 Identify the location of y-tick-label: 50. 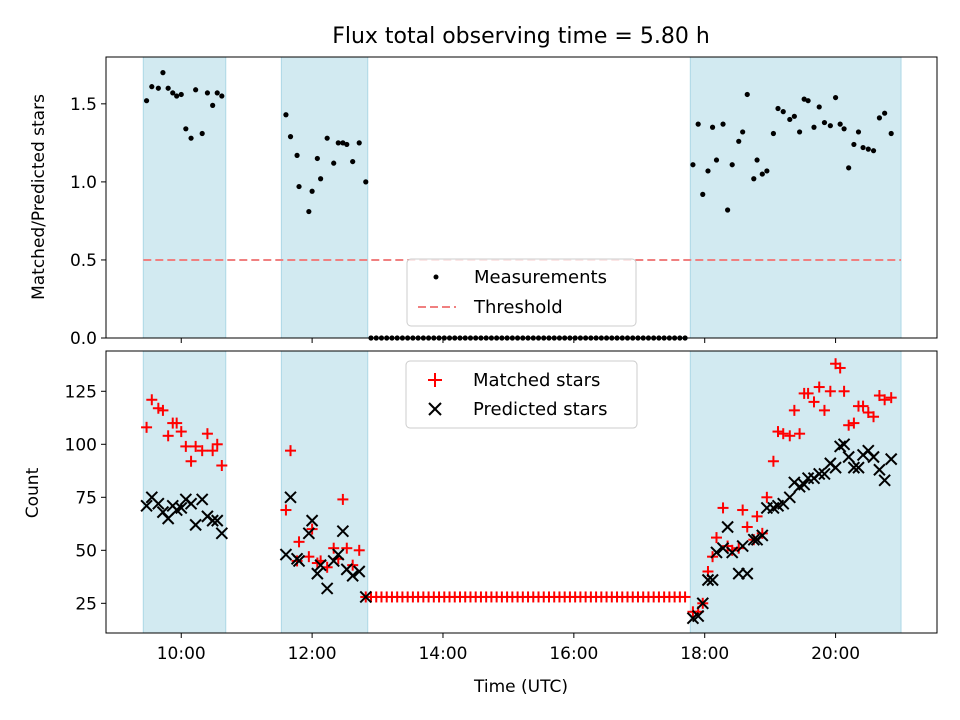
(86, 551).